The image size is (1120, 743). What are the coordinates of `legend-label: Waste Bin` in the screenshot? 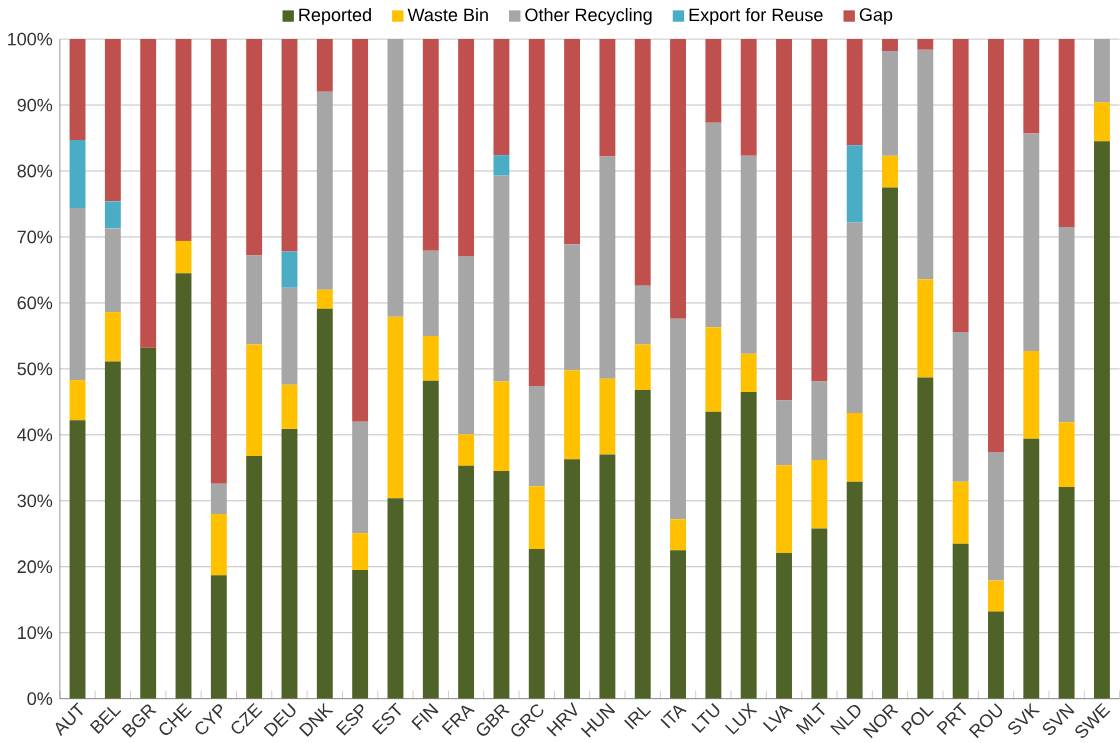 It's located at (447, 15).